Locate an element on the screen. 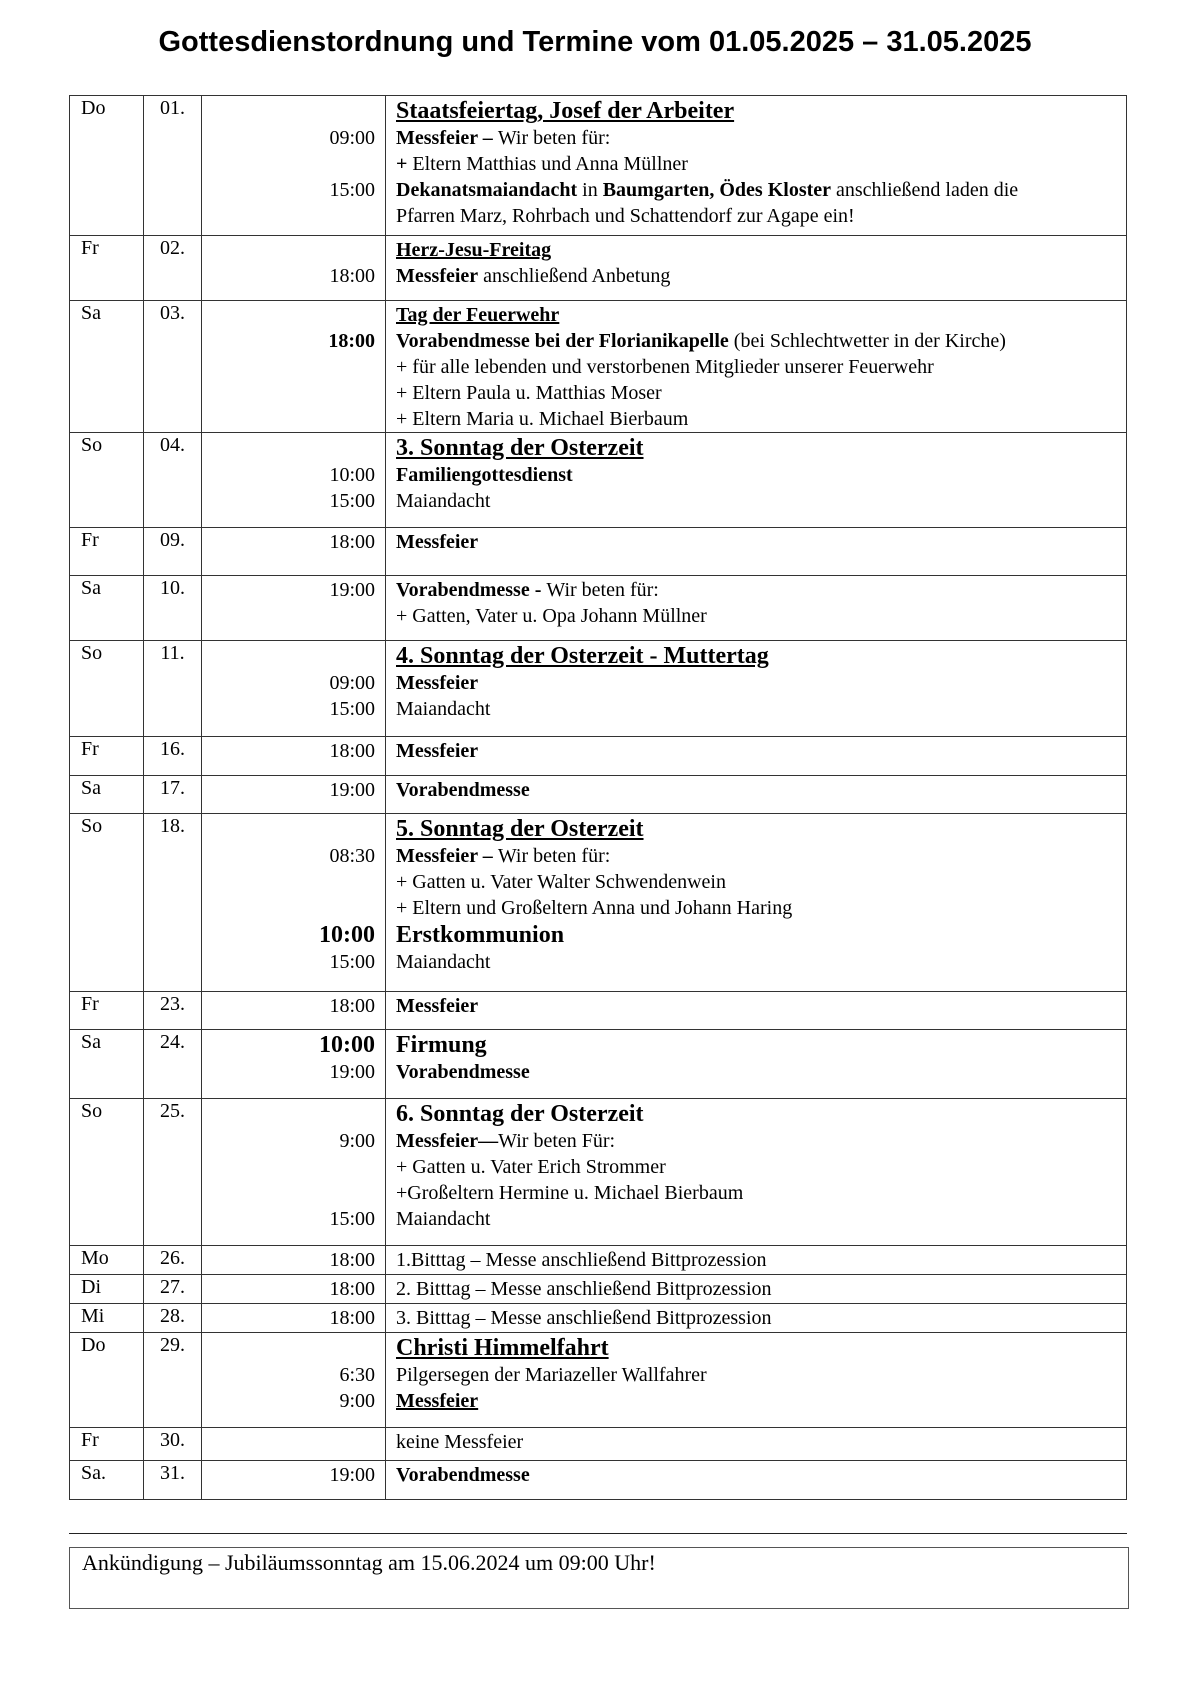  date-cell: 30. is located at coordinates (172, 1444).